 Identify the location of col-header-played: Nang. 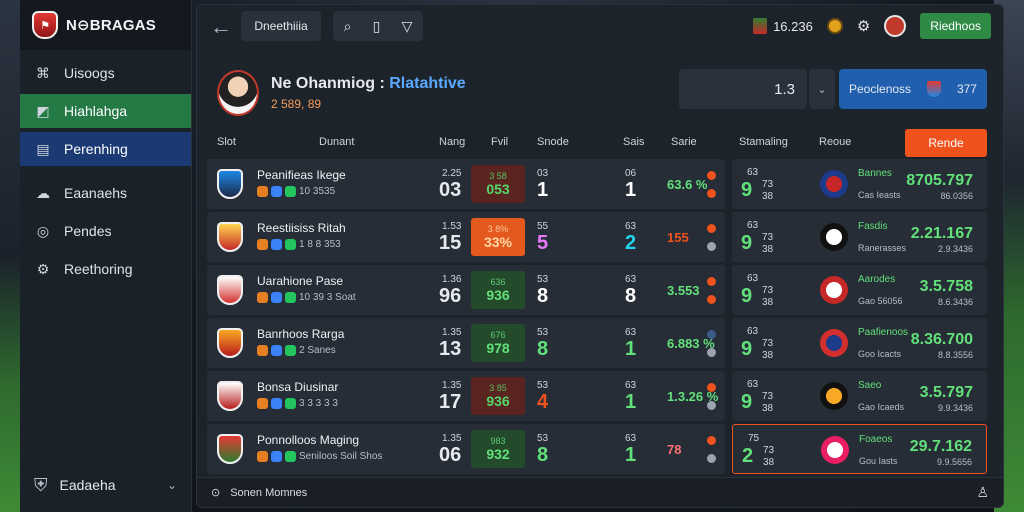
(452, 142).